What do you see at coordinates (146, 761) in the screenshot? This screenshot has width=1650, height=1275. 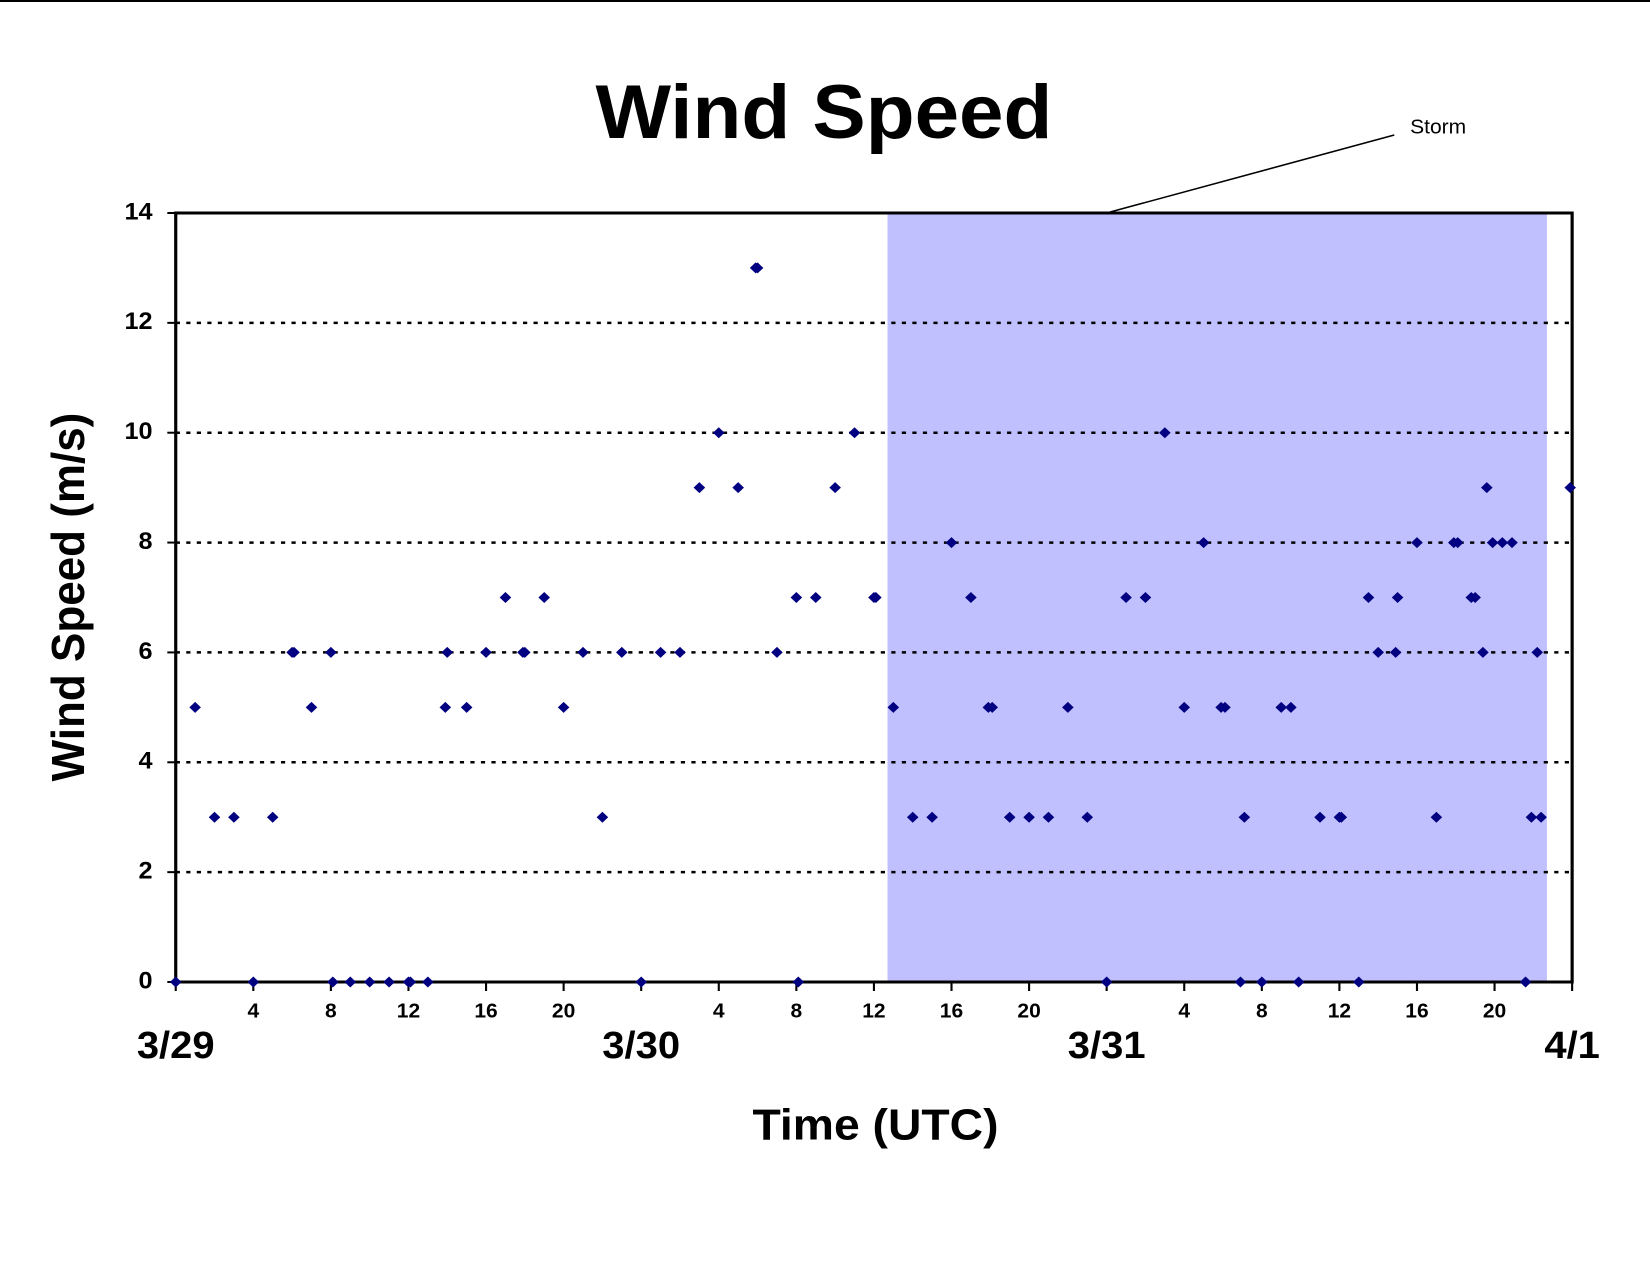 I see `y-tick-label: 4` at bounding box center [146, 761].